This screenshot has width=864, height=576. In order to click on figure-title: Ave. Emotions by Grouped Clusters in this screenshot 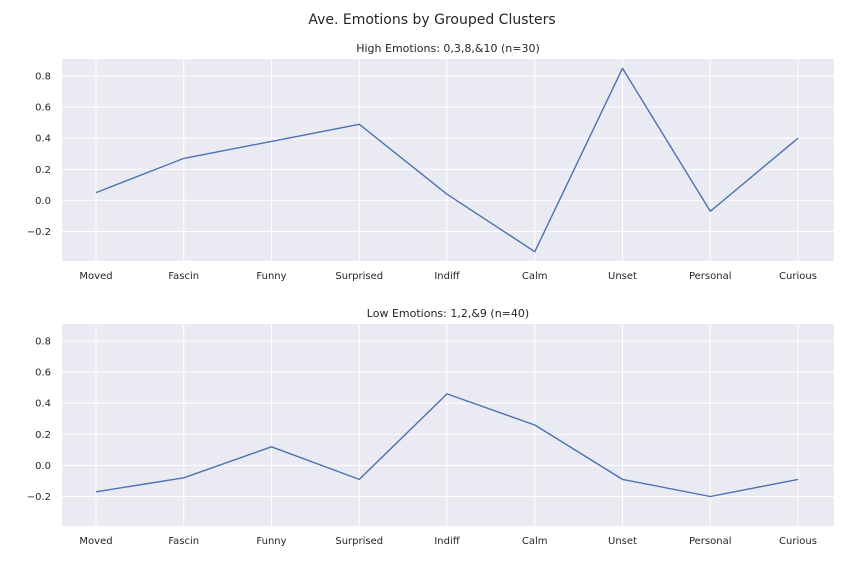, I will do `click(431, 20)`.